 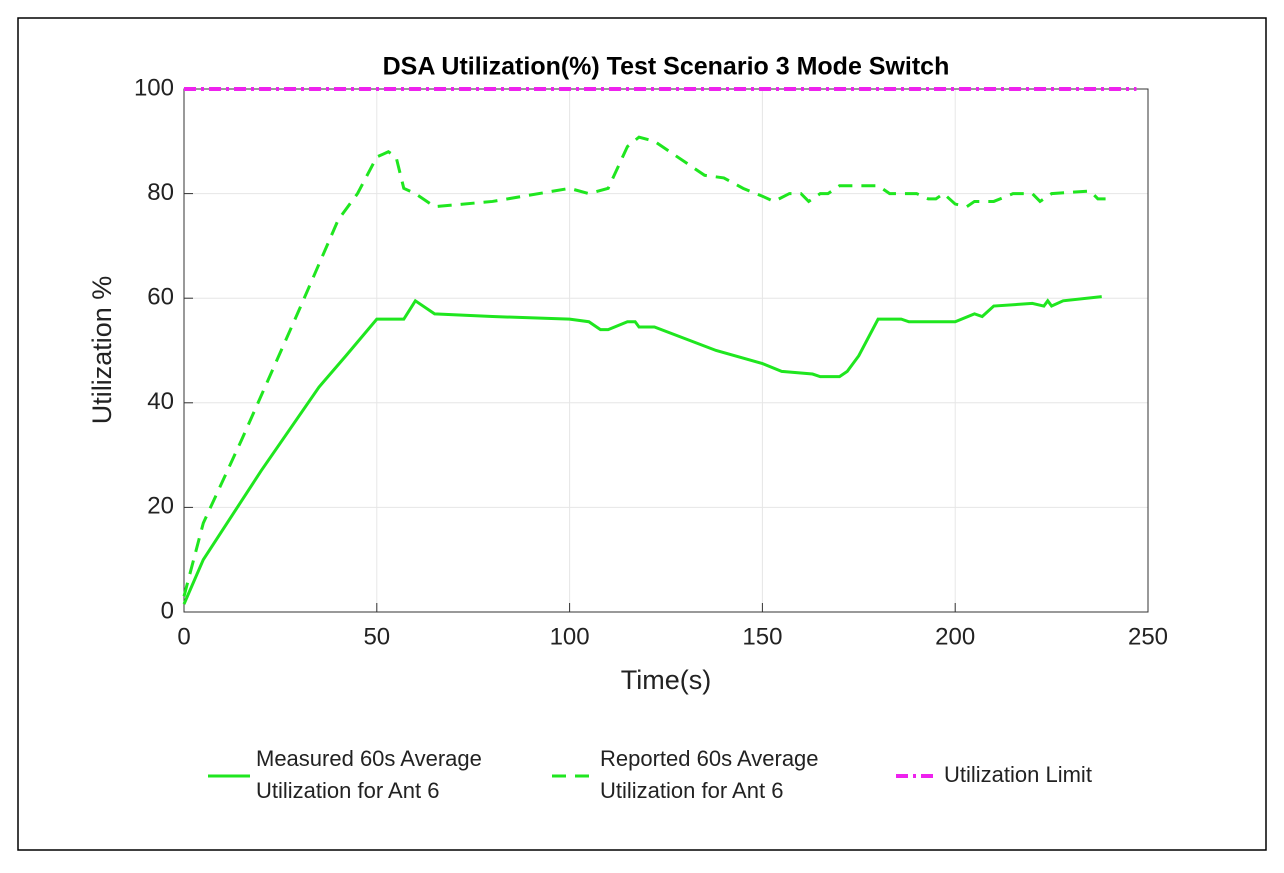 I want to click on x-tick-label: 100, so click(x=570, y=636).